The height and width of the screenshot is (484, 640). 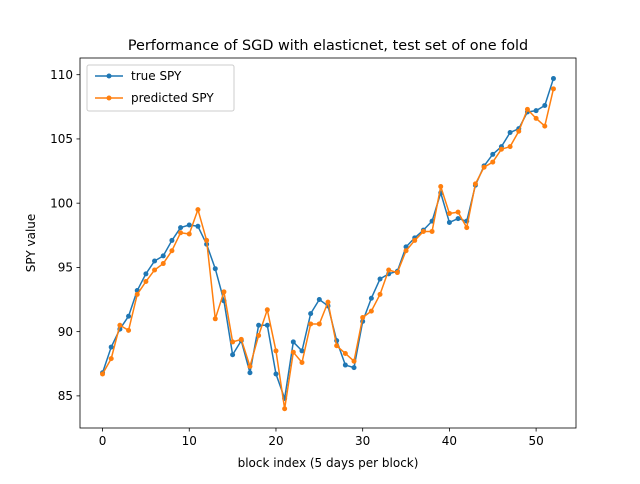 What do you see at coordinates (61, 139) in the screenshot?
I see `y-tick-label: 105` at bounding box center [61, 139].